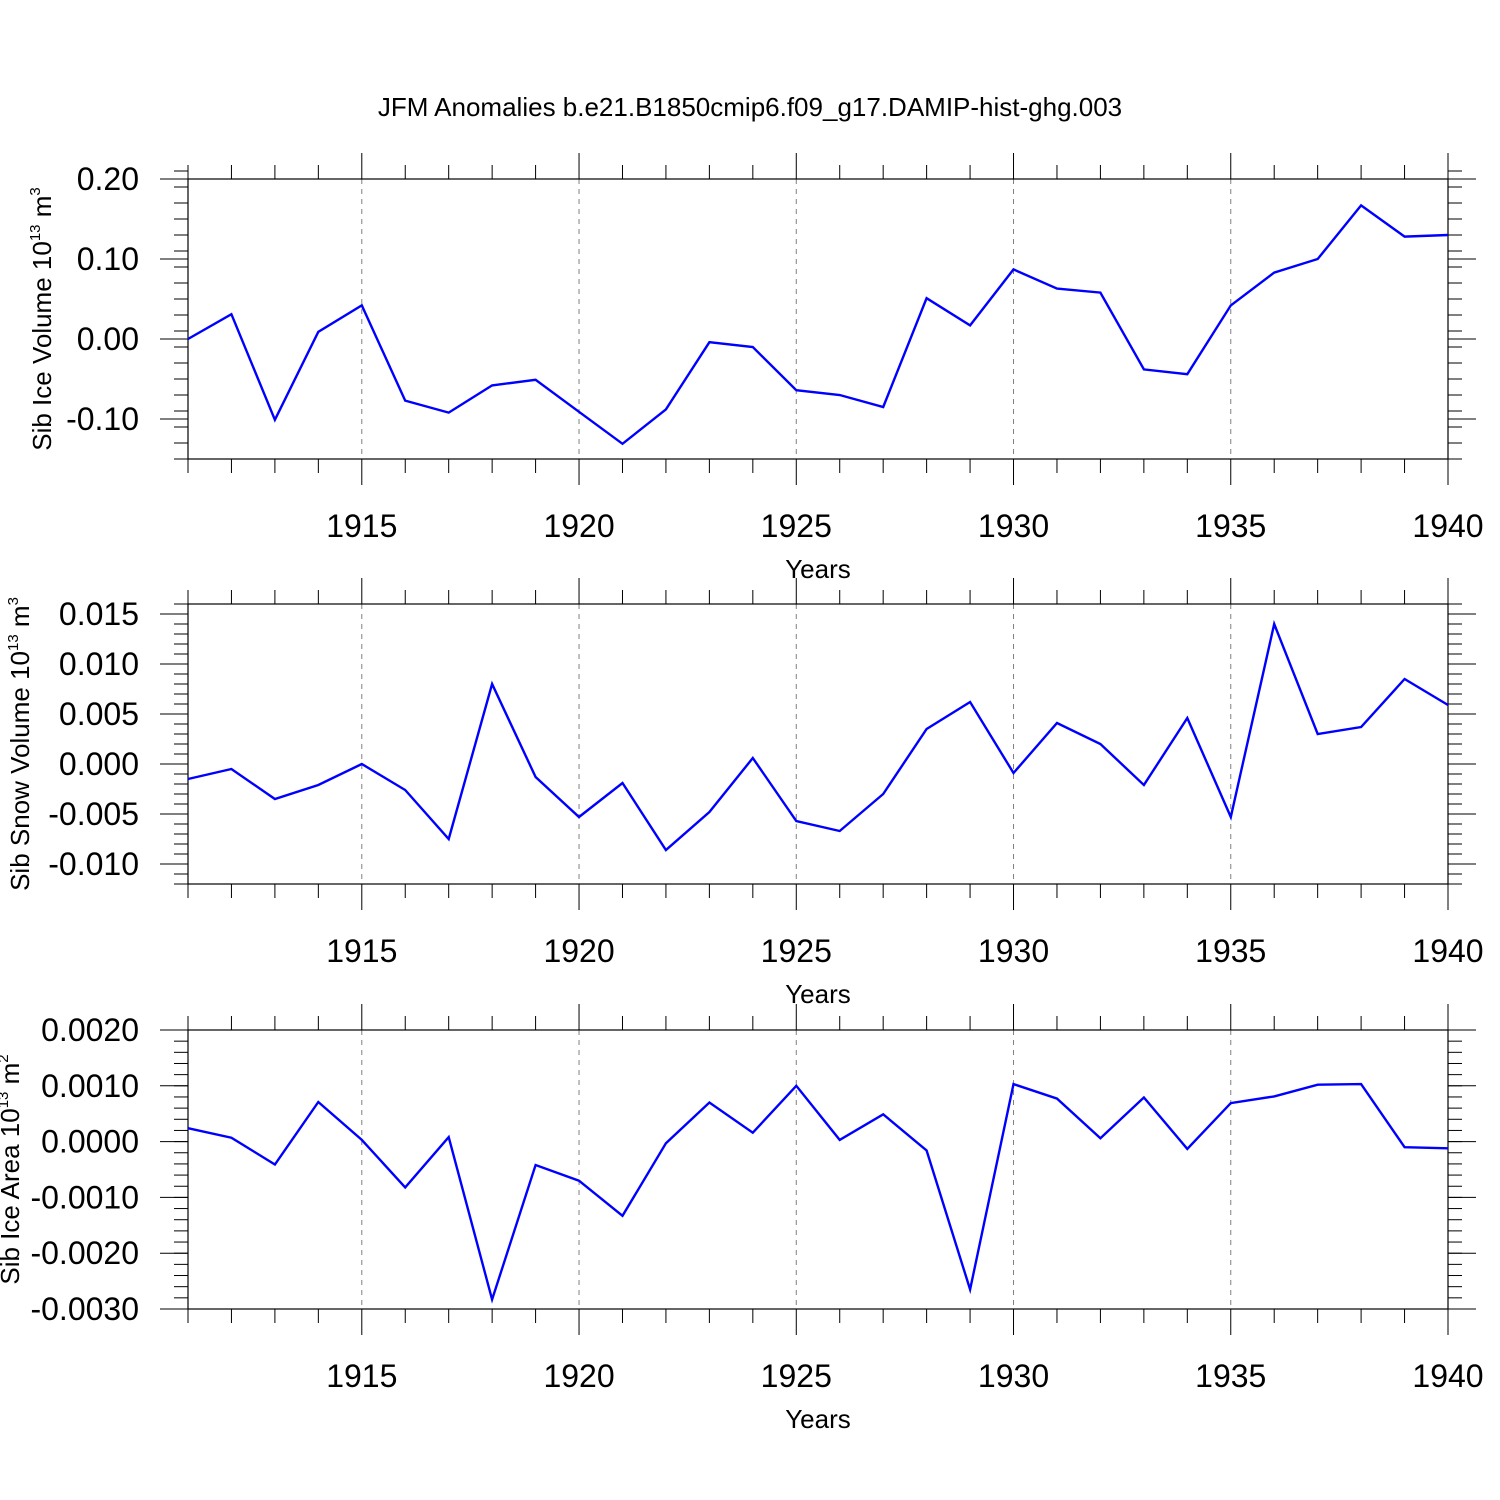 The height and width of the screenshot is (1500, 1500). I want to click on y-tick-label: -0.0030, so click(84, 1309).